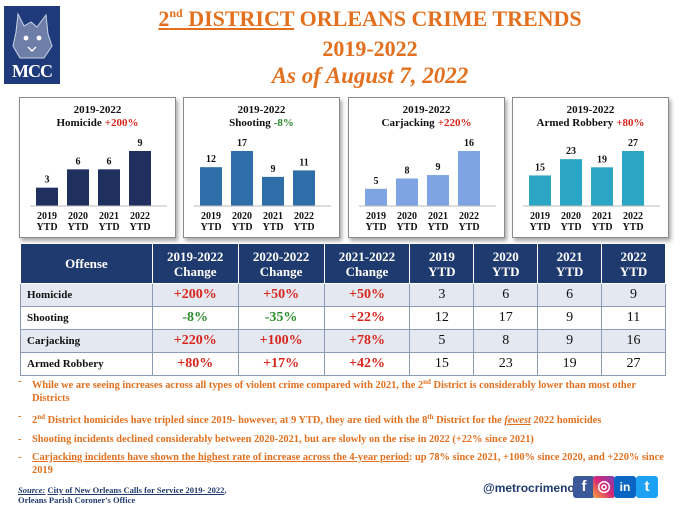 The height and width of the screenshot is (509, 684). I want to click on bullet-sup: th, so click(430, 417).